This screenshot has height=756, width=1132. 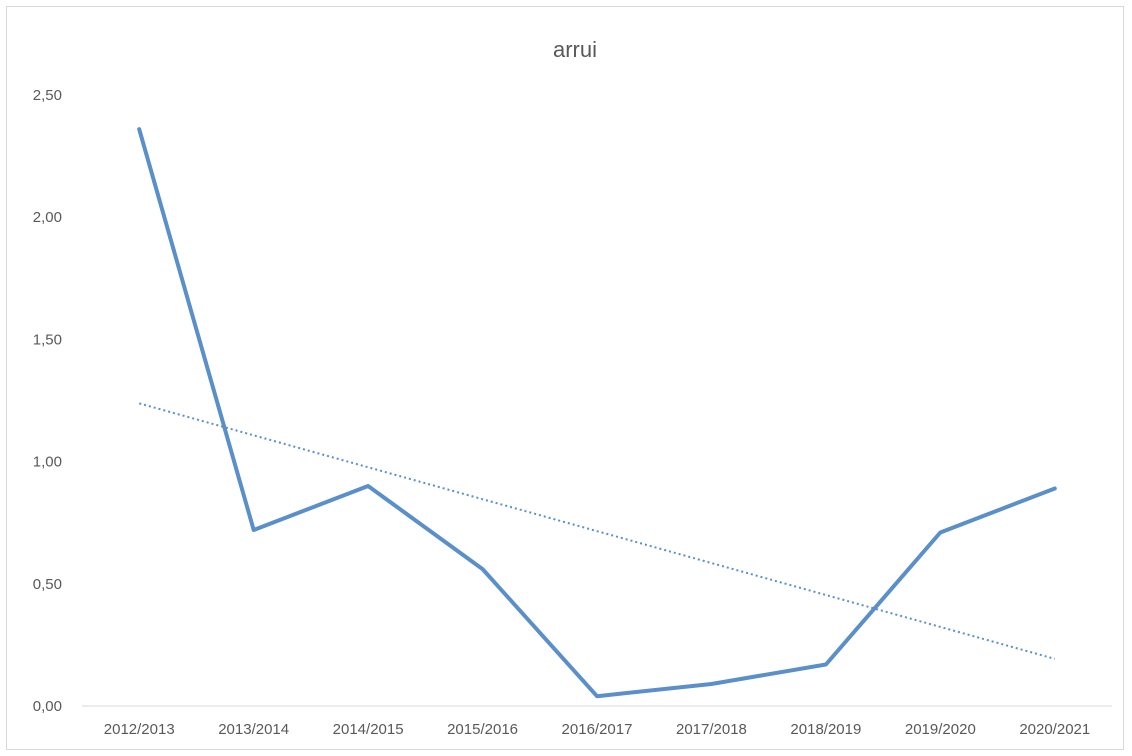 What do you see at coordinates (482, 729) in the screenshot?
I see `x-tick-label: 2015/2016` at bounding box center [482, 729].